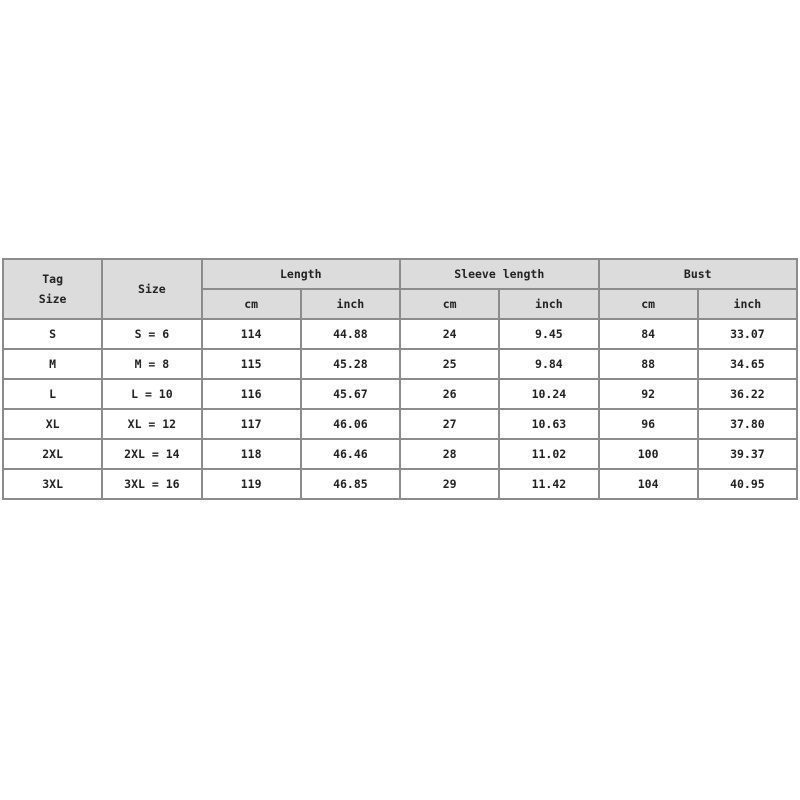 This screenshot has height=800, width=800. I want to click on cell-bust-inch: 33.07, so click(747, 334).